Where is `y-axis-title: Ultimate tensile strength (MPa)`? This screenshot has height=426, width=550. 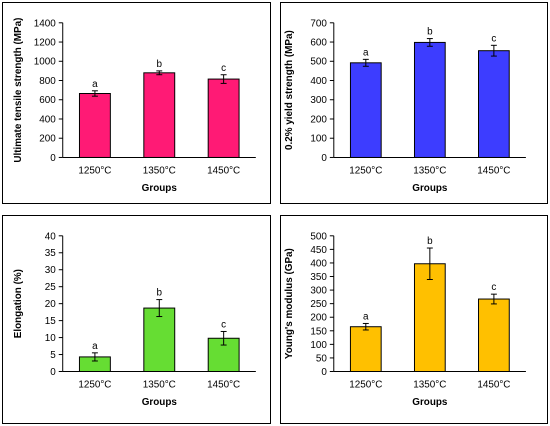
y-axis-title: Ultimate tensile strength (MPa) is located at coordinates (18, 90).